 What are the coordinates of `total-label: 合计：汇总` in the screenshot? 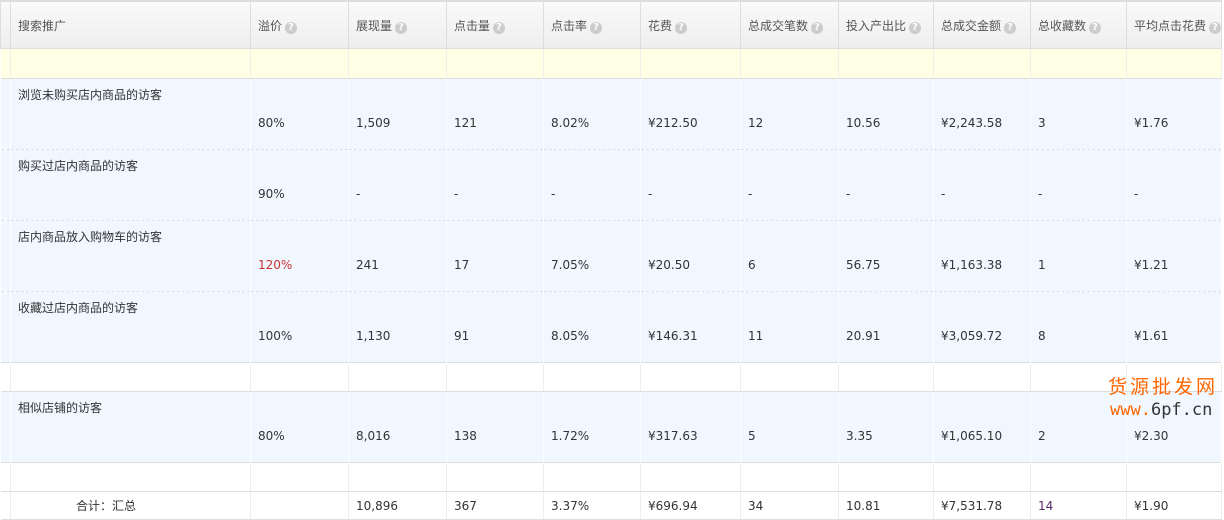 It's located at (130, 505).